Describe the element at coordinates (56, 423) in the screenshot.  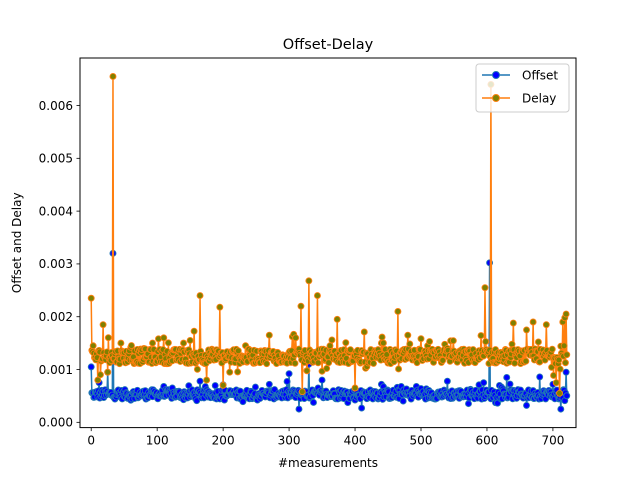
I see `y-tick-label: 0.000` at that location.